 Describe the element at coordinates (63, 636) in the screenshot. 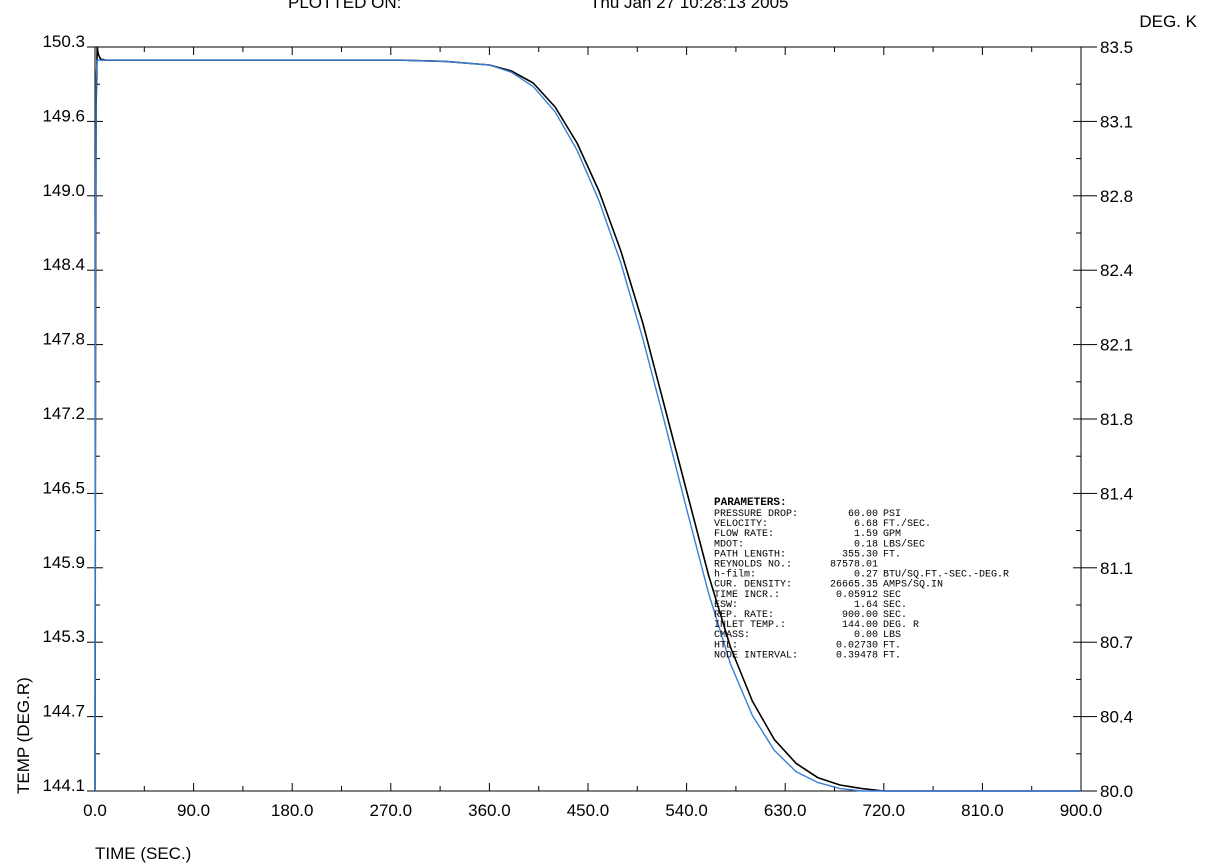

I see `y-tick-label: 145.3` at that location.